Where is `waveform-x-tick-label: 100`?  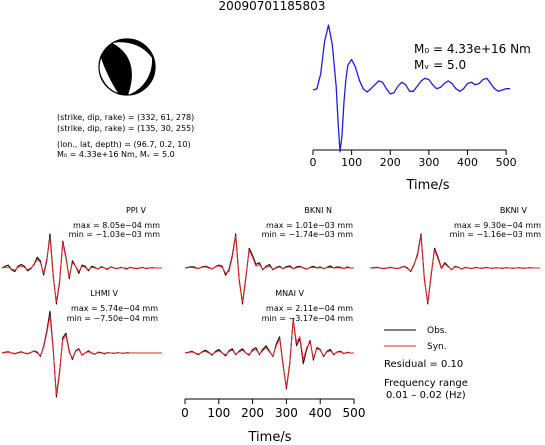 waveform-x-tick-label: 100 is located at coordinates (218, 413).